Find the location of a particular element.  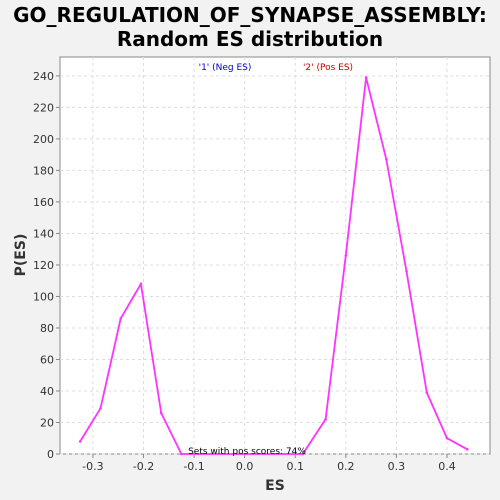

y-tick-label: 240 is located at coordinates (43, 76).